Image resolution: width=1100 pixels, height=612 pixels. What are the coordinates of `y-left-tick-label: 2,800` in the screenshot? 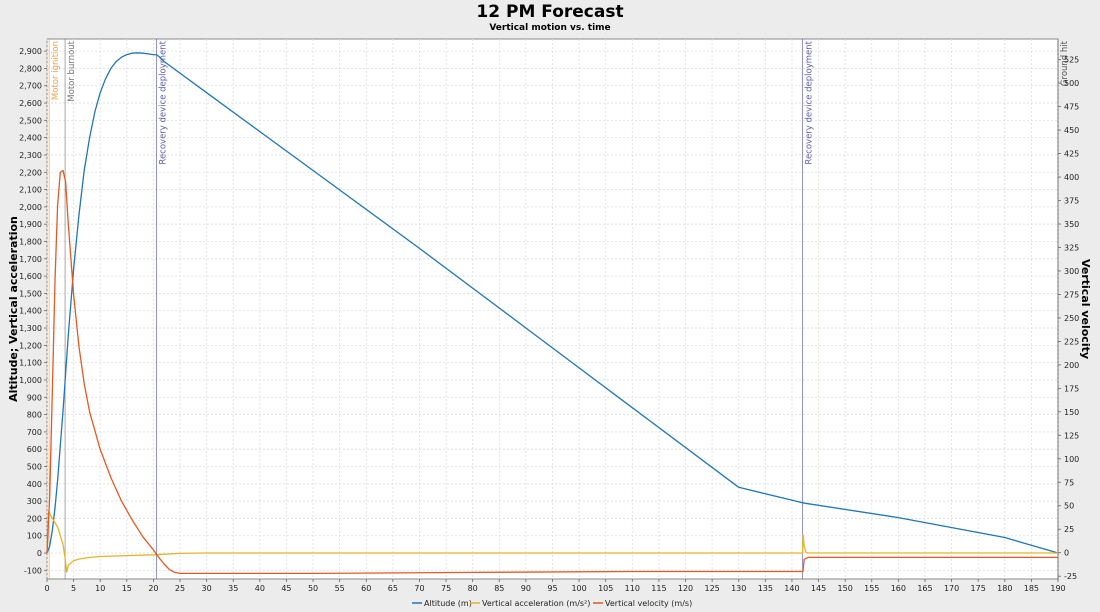 It's located at (30, 68).